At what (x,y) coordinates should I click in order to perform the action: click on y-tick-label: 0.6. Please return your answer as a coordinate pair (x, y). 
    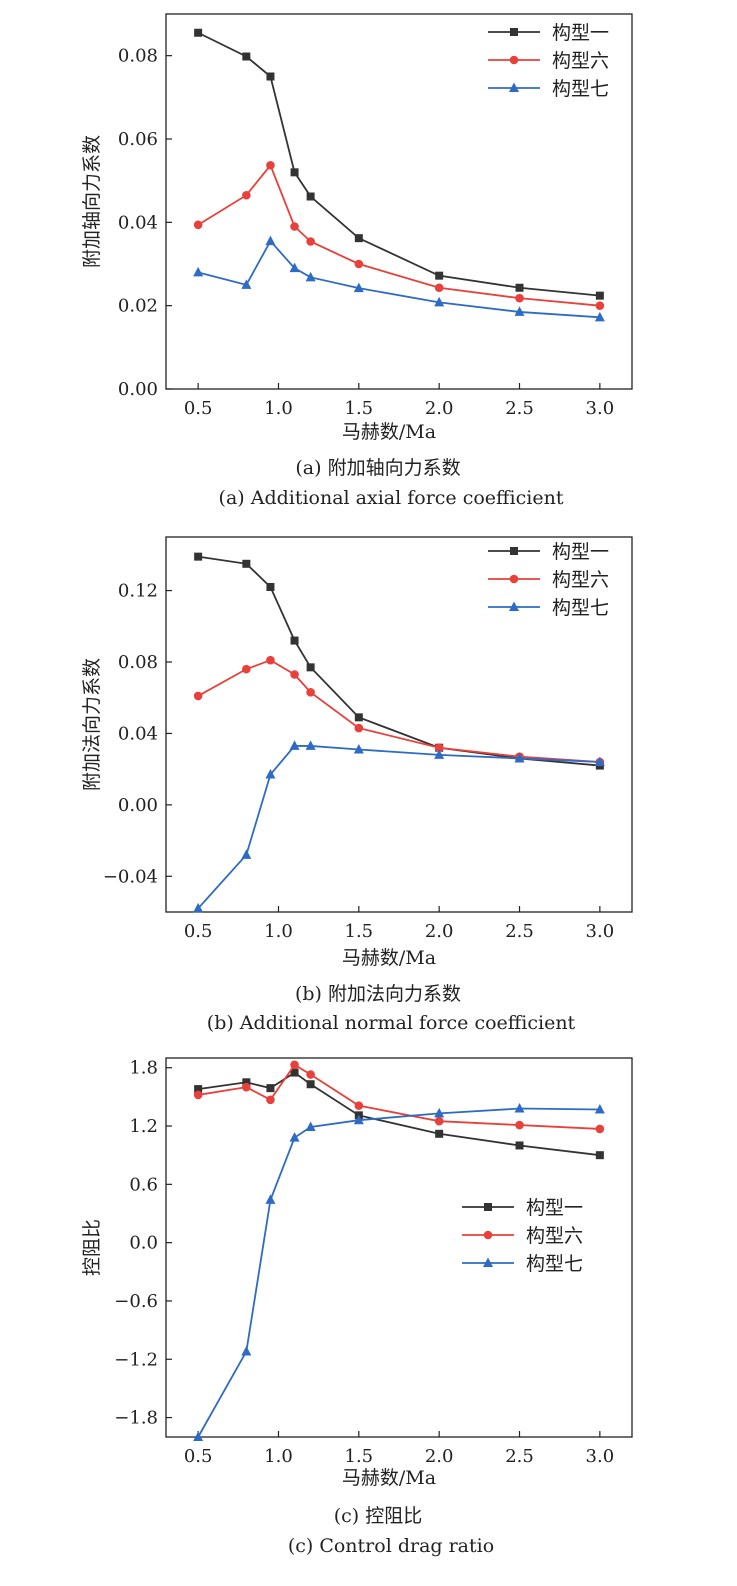
    Looking at the image, I should click on (143, 1184).